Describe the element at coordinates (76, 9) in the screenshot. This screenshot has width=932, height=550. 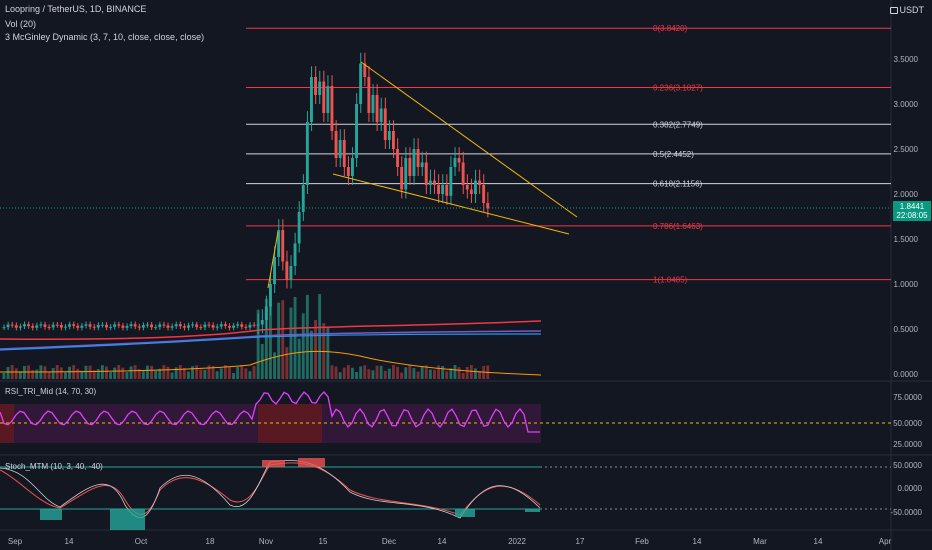
I see `symbol-title: Loopring / TetherUS, 1D, BINANCE` at that location.